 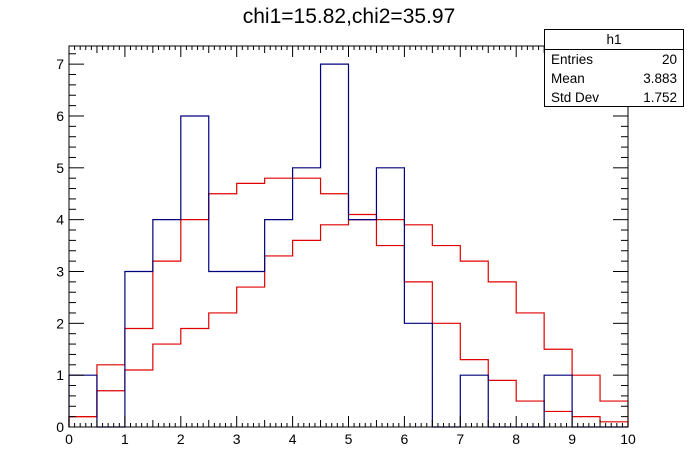 I want to click on stats-row-std-dev: Std Dev 1.752, so click(x=614, y=97).